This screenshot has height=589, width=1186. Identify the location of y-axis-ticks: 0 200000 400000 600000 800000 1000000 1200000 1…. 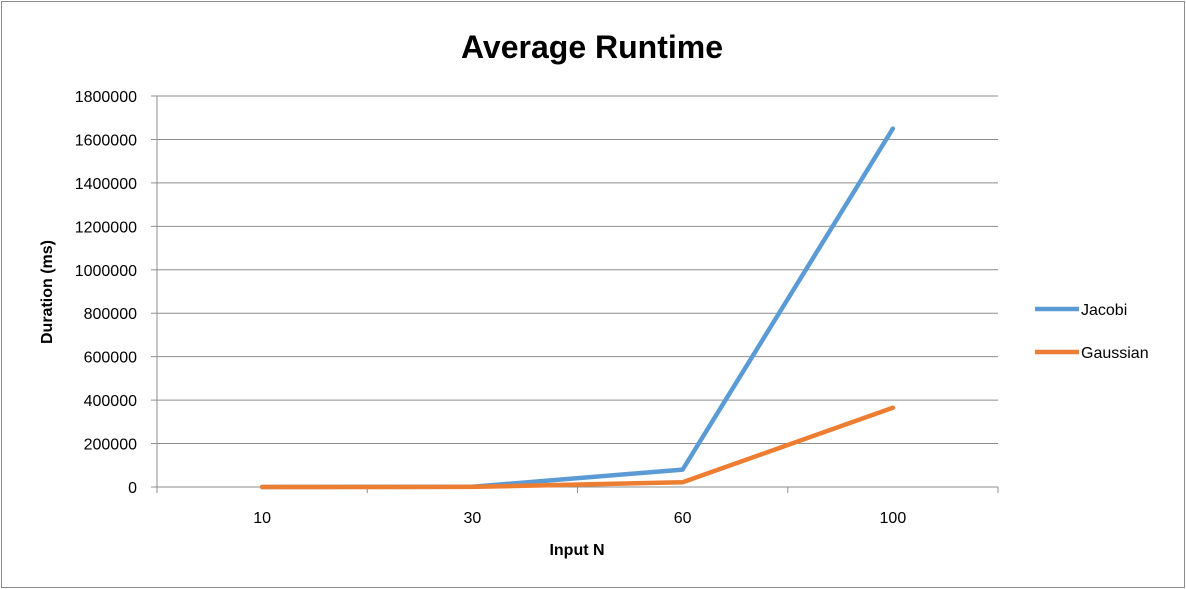
(116, 293).